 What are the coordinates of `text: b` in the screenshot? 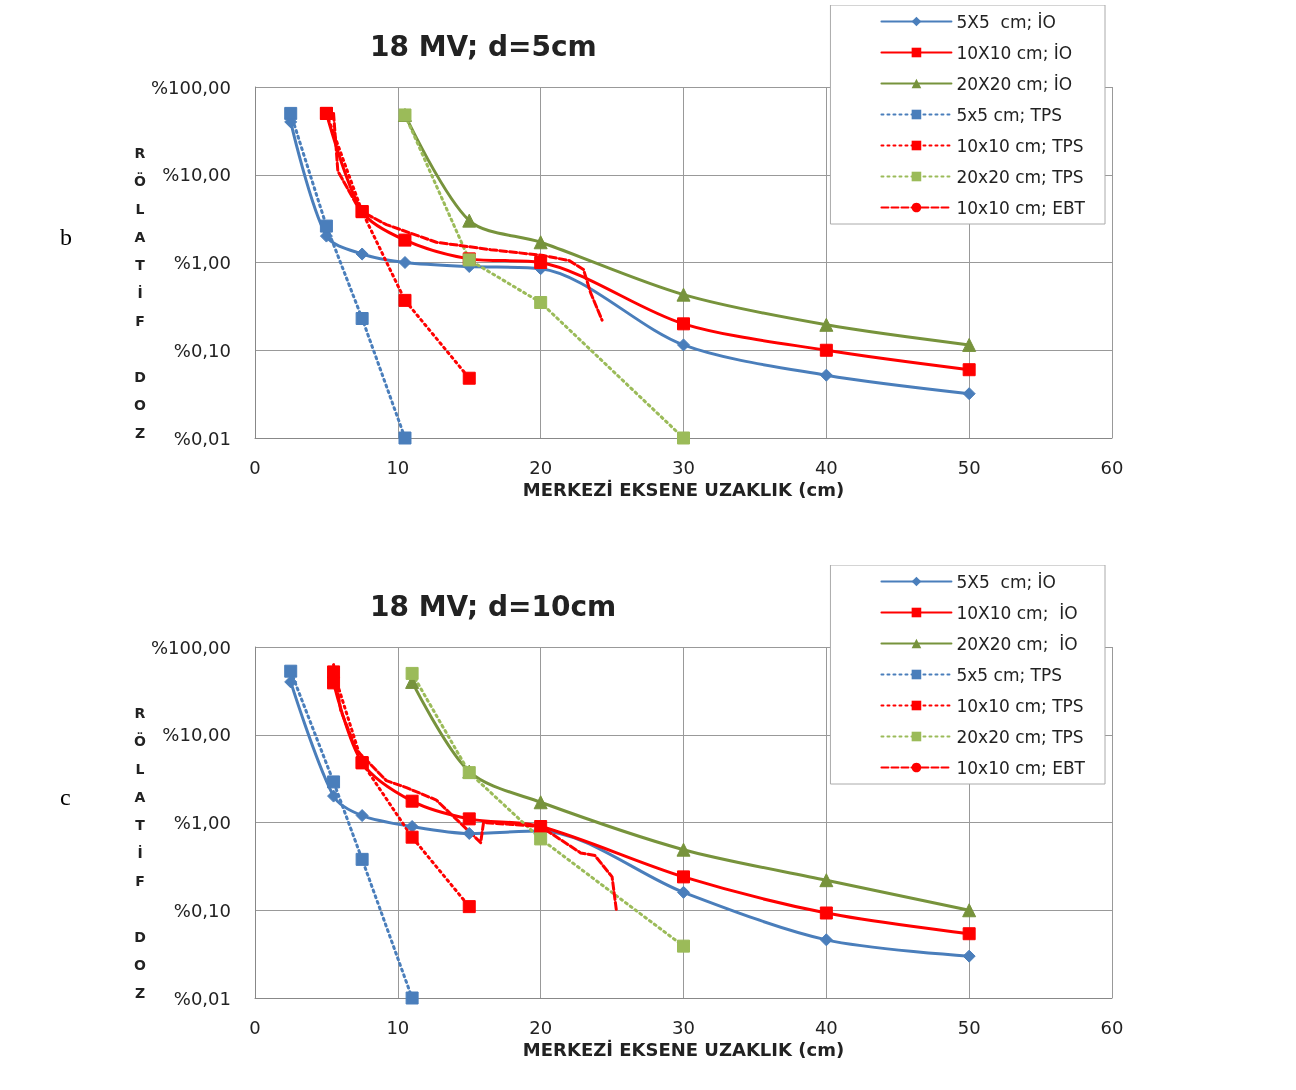 It's located at (66, 237).